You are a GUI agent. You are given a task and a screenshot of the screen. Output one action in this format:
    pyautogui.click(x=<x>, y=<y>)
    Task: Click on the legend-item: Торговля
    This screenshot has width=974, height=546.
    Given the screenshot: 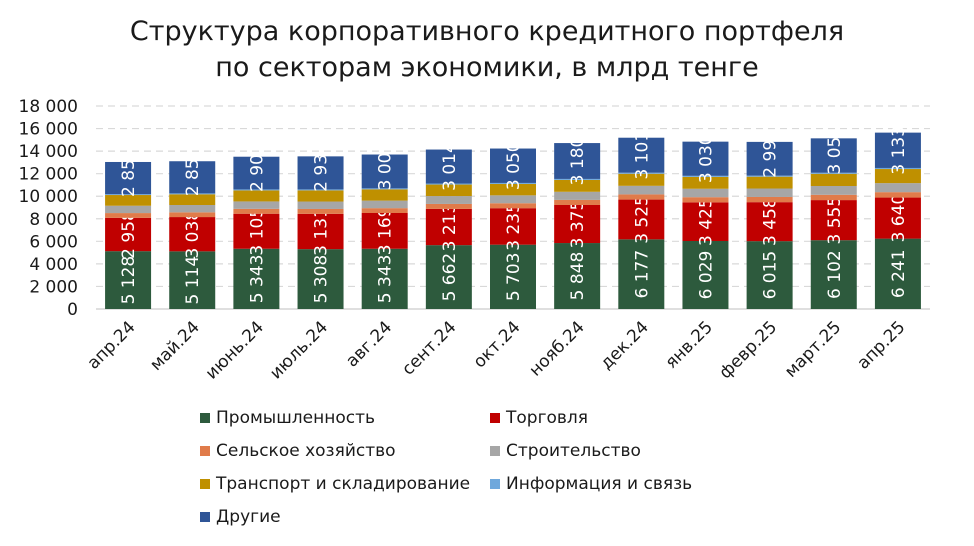 What is the action you would take?
    pyautogui.click(x=539, y=418)
    